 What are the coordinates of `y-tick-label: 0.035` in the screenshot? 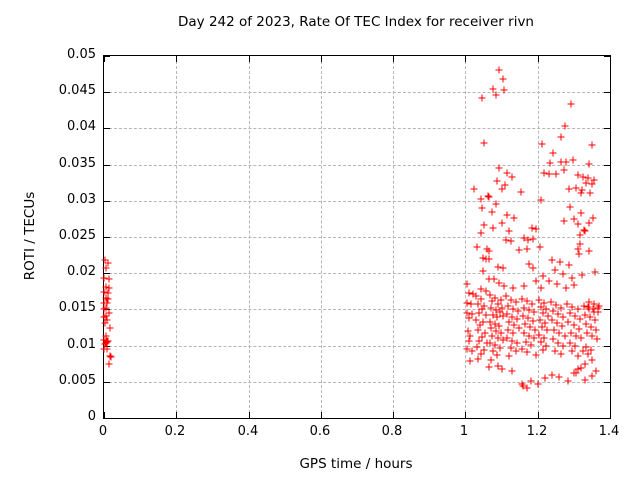 It's located at (77, 163).